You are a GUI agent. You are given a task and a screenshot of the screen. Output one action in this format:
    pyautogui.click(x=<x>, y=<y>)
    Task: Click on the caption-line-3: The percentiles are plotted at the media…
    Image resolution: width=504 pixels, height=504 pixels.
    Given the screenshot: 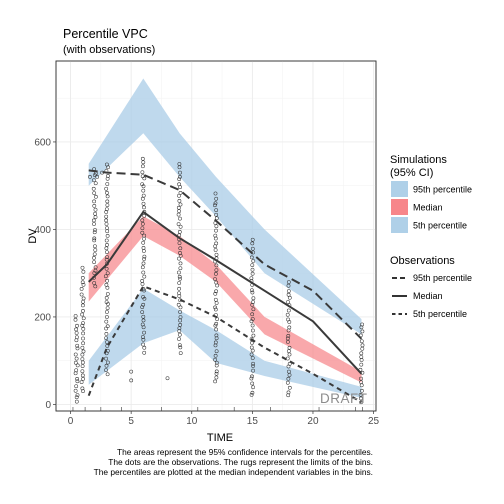 What is the action you would take?
    pyautogui.click(x=233, y=472)
    